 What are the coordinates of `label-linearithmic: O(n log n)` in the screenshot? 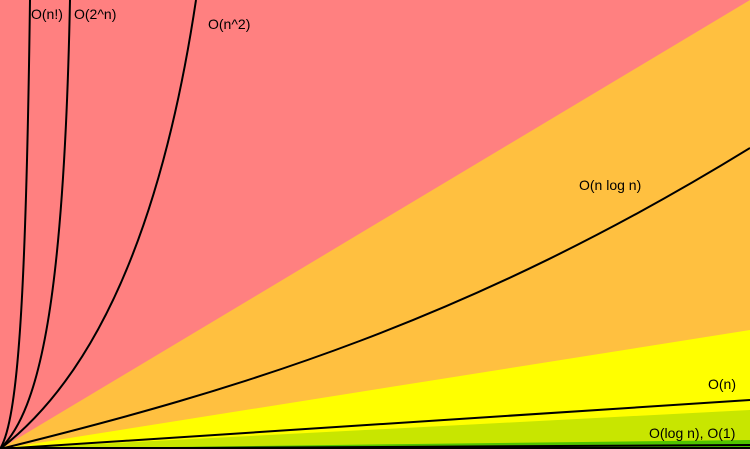 It's located at (610, 185).